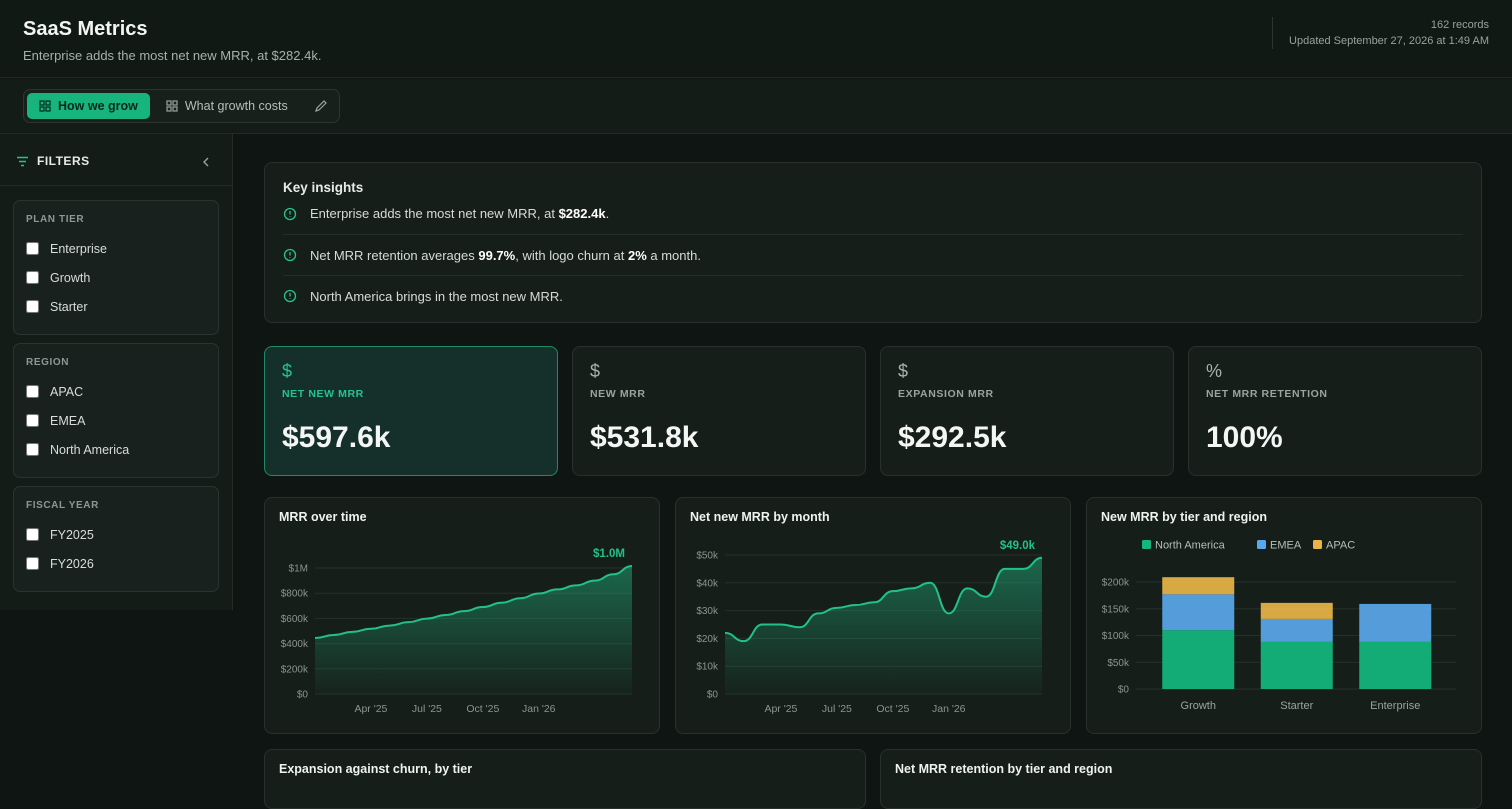 This screenshot has width=1512, height=809. I want to click on tab: How we grow, so click(88, 106).